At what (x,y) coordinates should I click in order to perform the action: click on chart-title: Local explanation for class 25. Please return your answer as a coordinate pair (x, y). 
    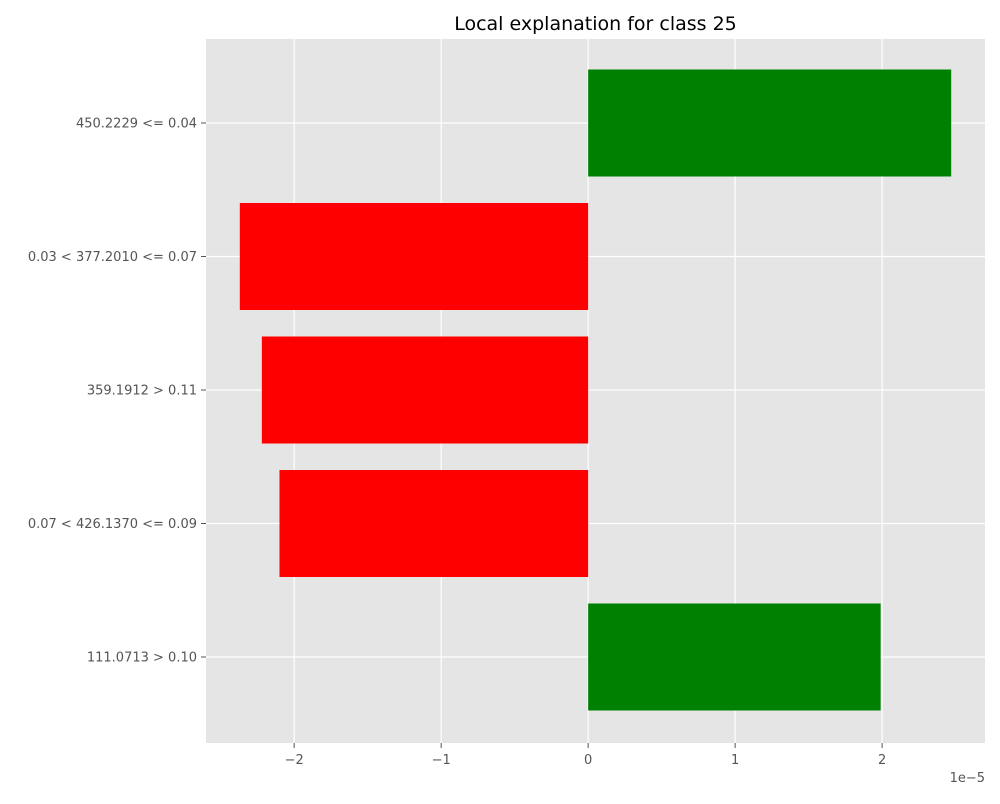
    Looking at the image, I should click on (595, 24).